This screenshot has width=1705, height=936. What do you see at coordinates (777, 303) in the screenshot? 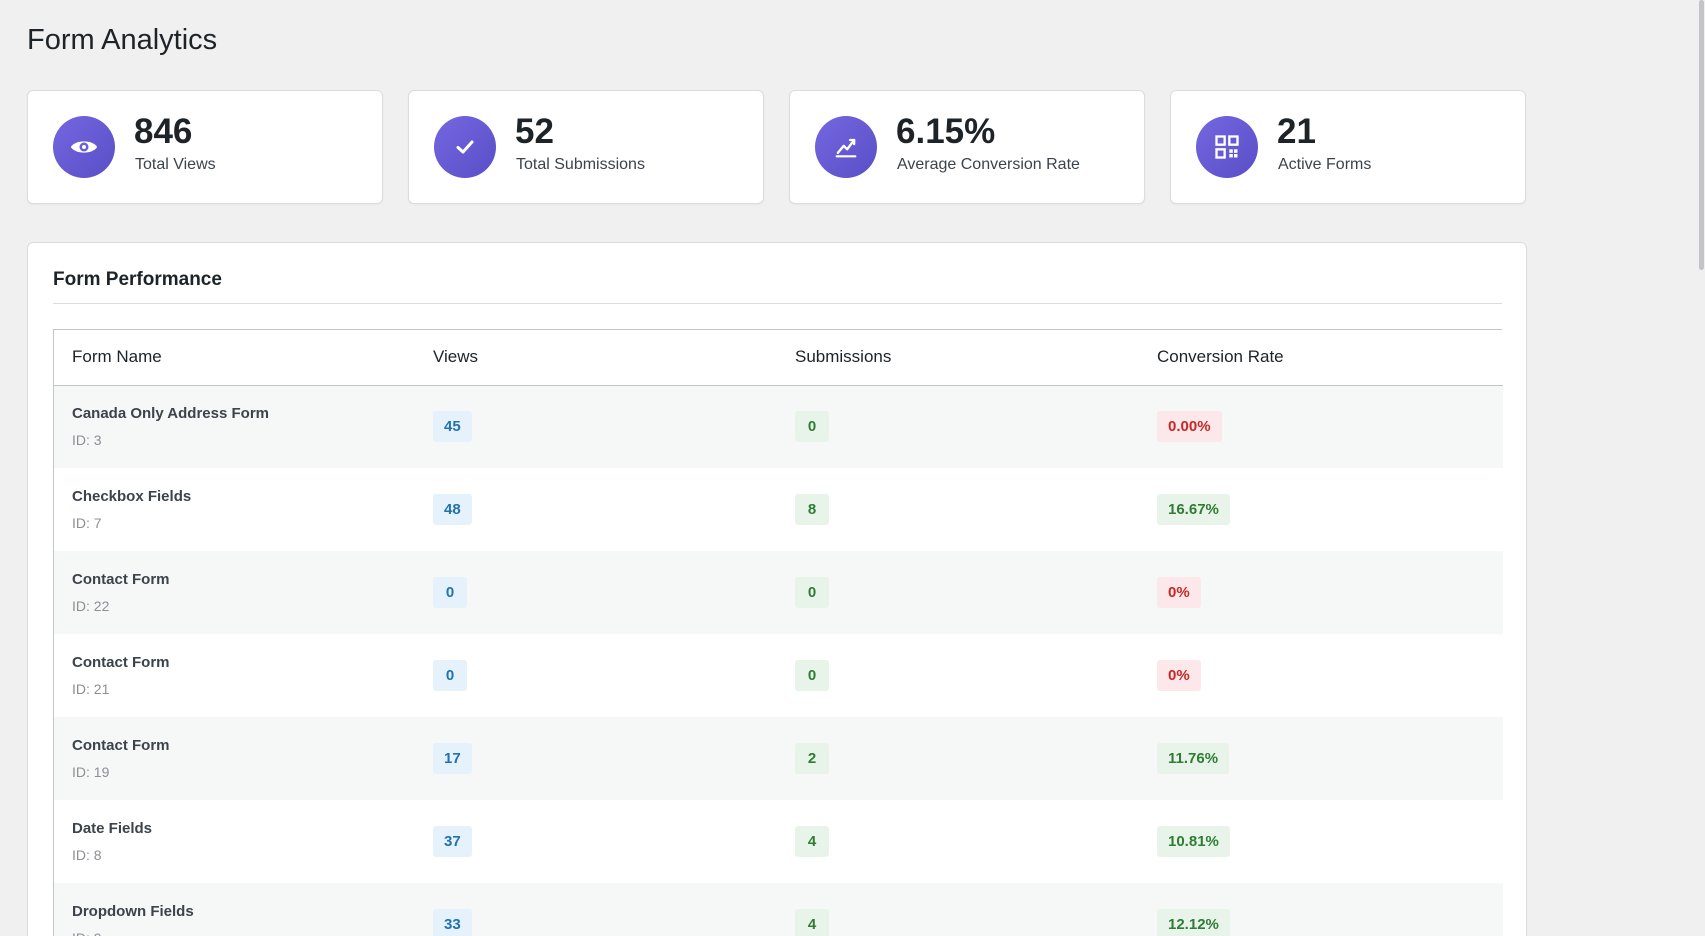
I see `divider` at bounding box center [777, 303].